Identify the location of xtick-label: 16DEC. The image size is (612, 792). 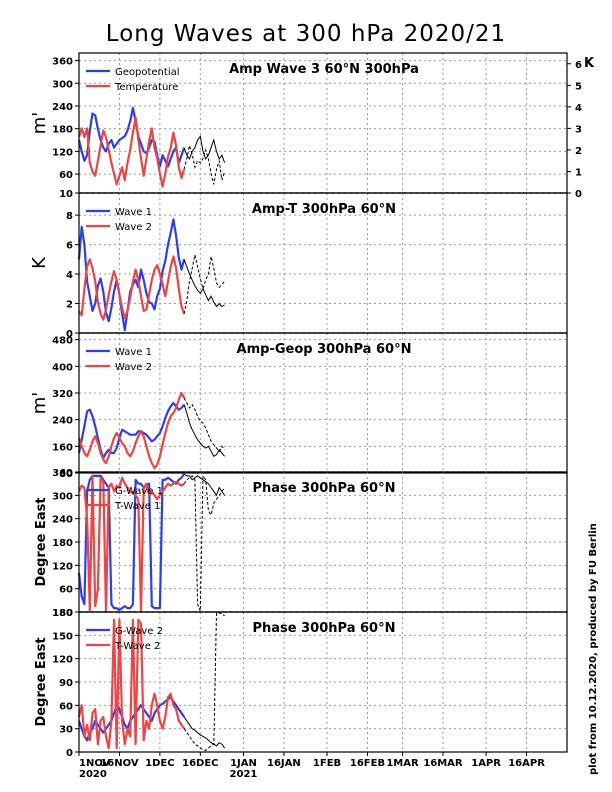
(200, 763).